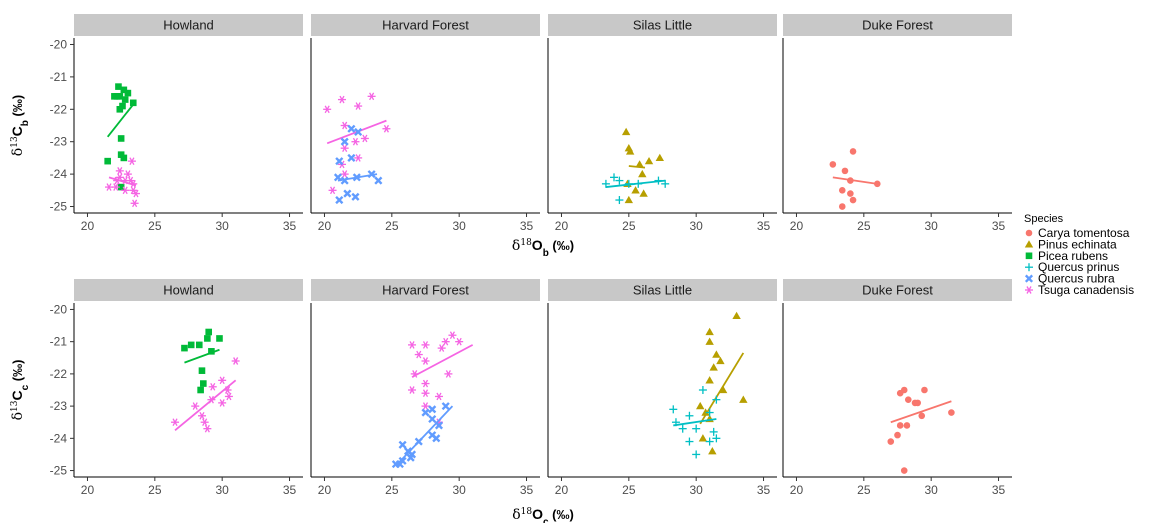 The image size is (1158, 523). What do you see at coordinates (1077, 244) in the screenshot?
I see `legend-label: Pinus echinata` at bounding box center [1077, 244].